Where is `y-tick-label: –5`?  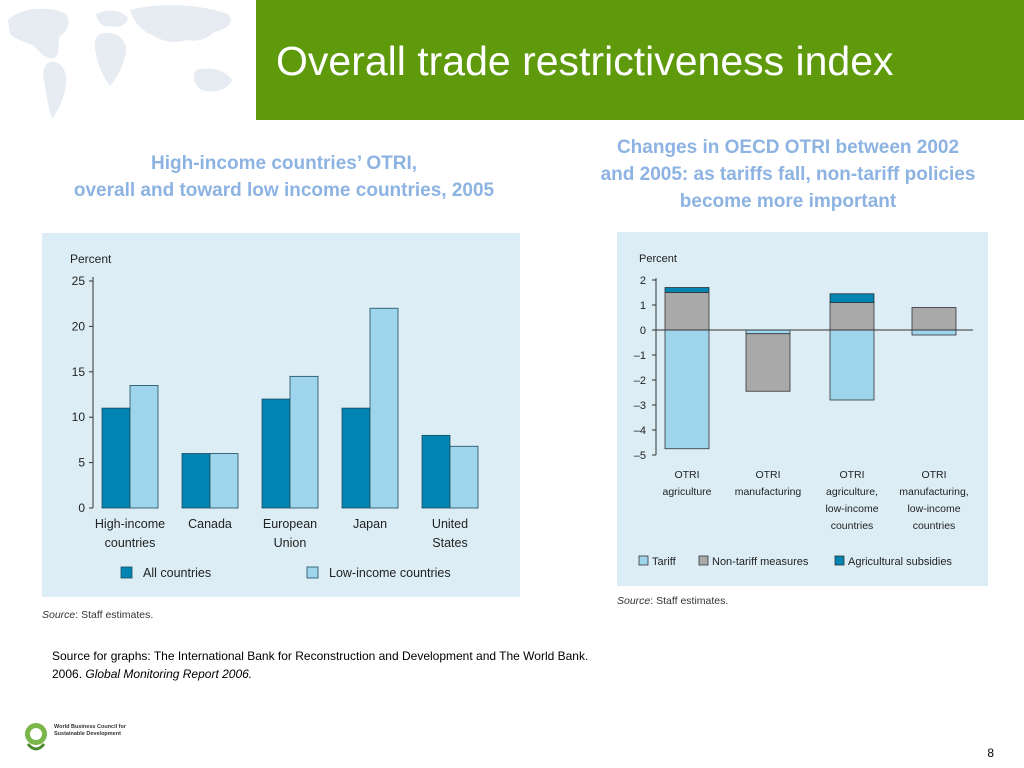
y-tick-label: –5 is located at coordinates (640, 456).